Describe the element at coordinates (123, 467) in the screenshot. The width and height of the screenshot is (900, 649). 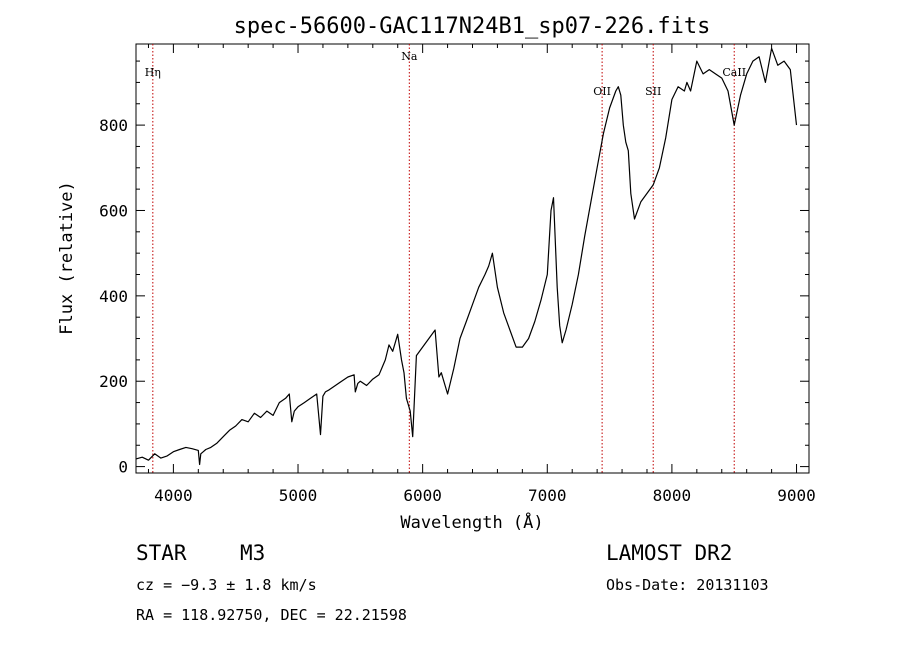
I see `y-tick-label: 0` at that location.